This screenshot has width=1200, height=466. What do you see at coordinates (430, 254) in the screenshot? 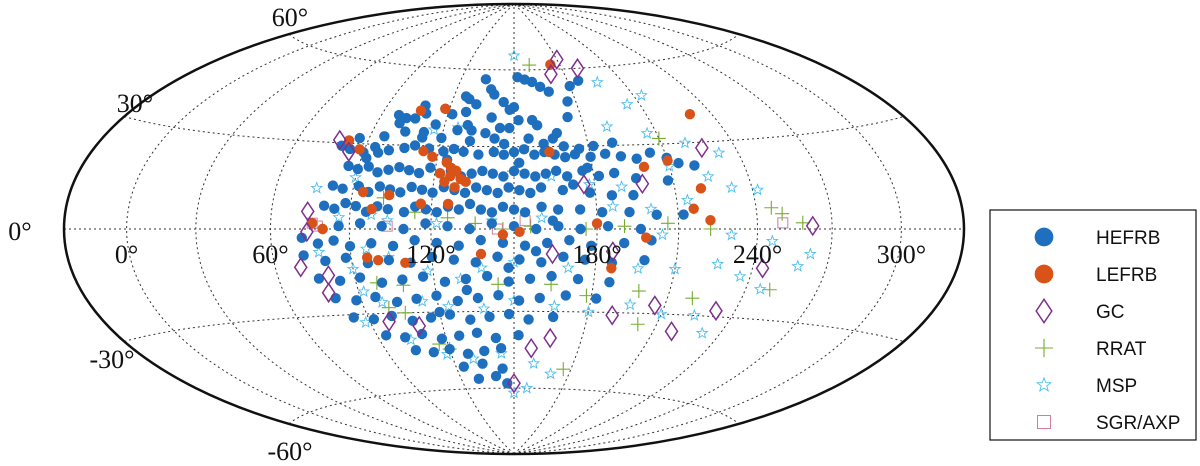
I see `lon-tick-label: 120°` at bounding box center [430, 254].